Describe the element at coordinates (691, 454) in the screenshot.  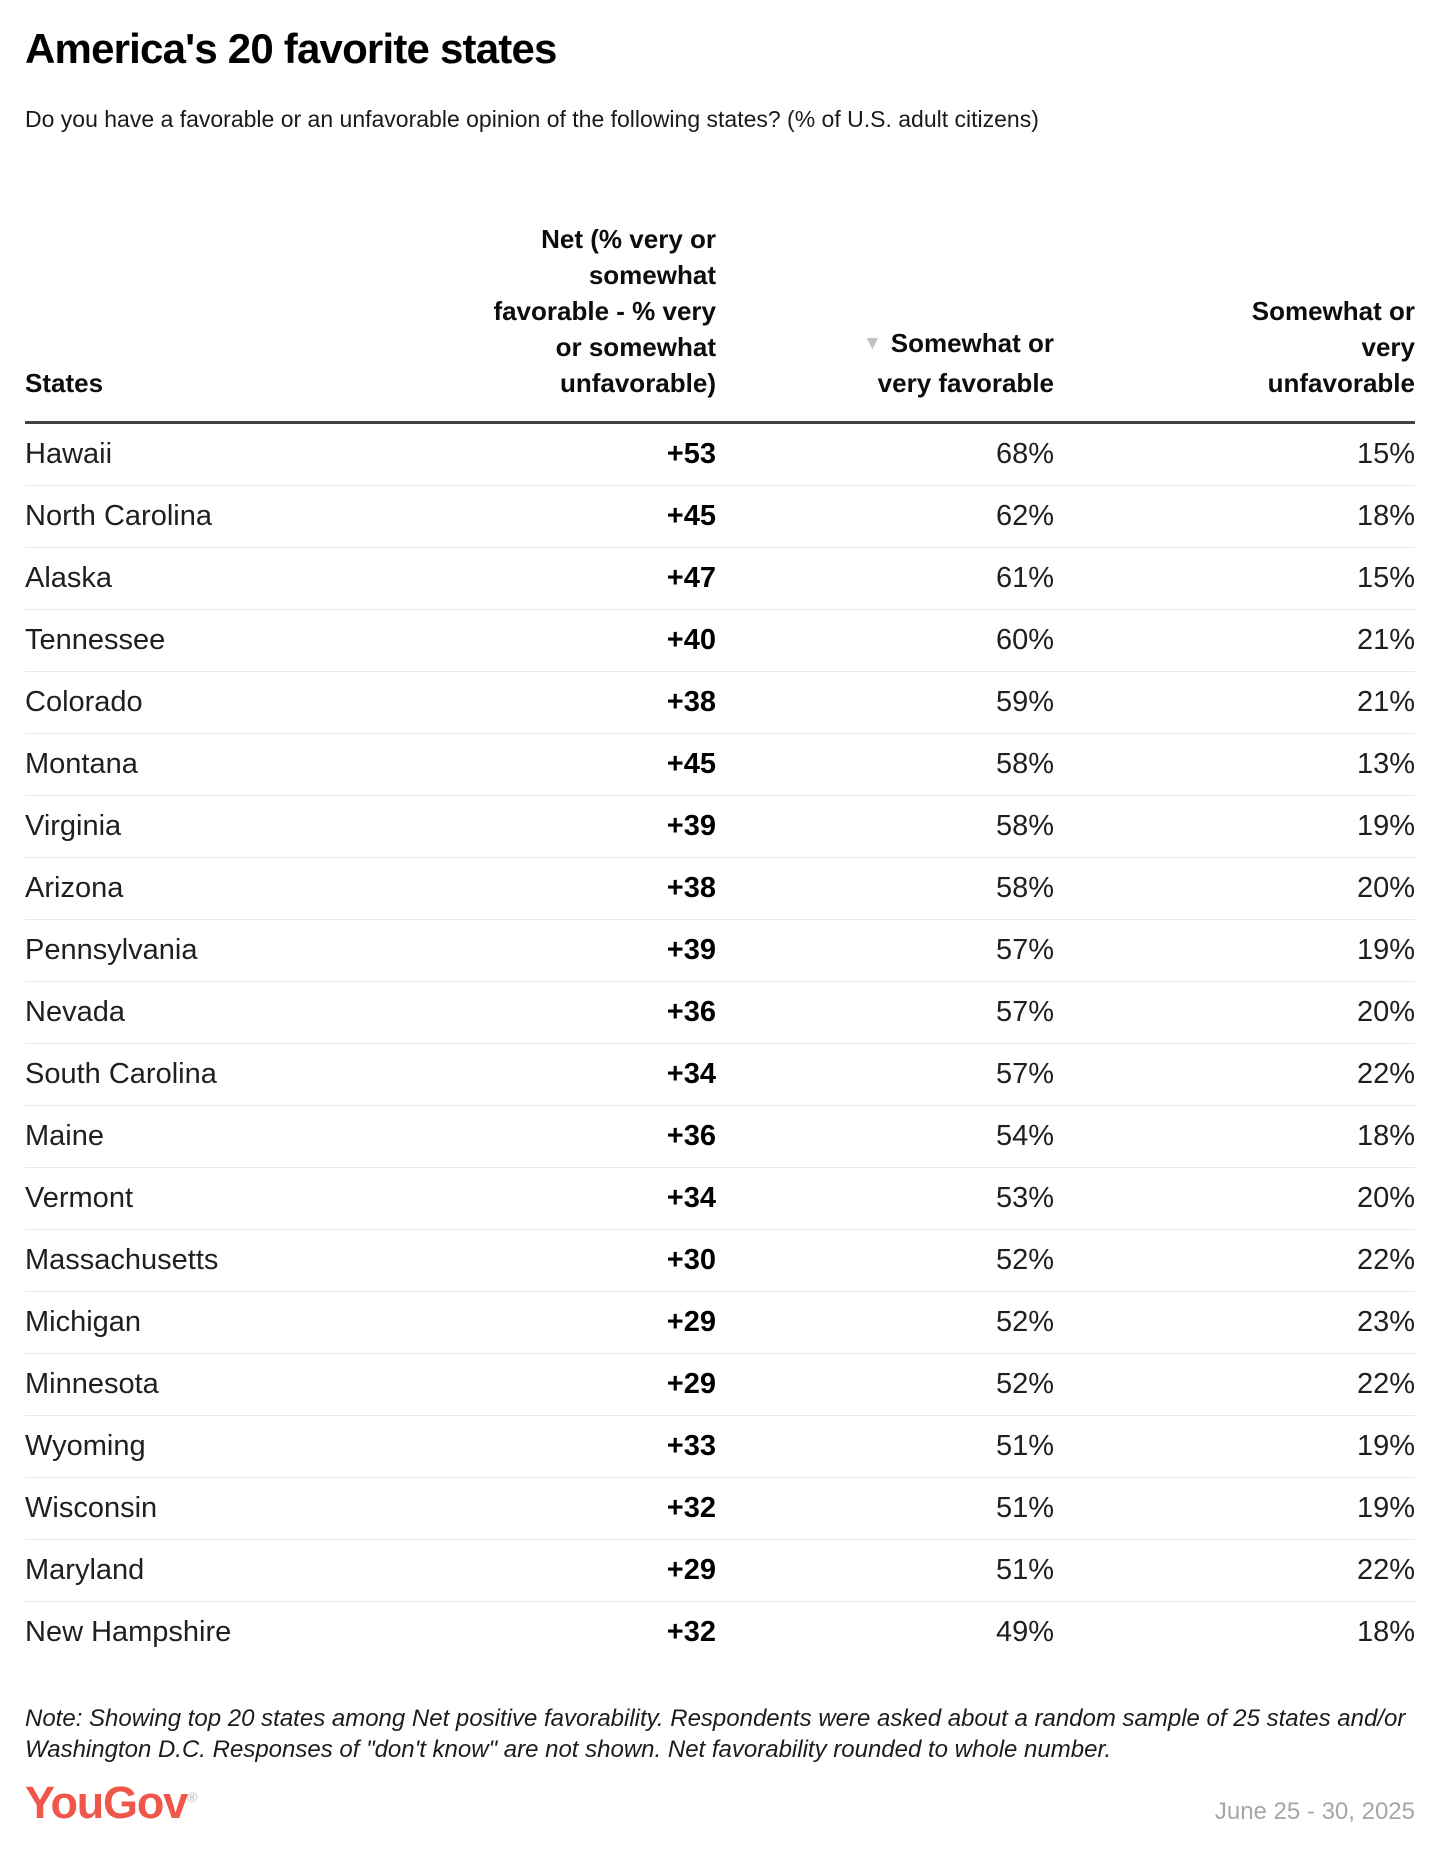
I see `net-favorability-value: +53` at that location.